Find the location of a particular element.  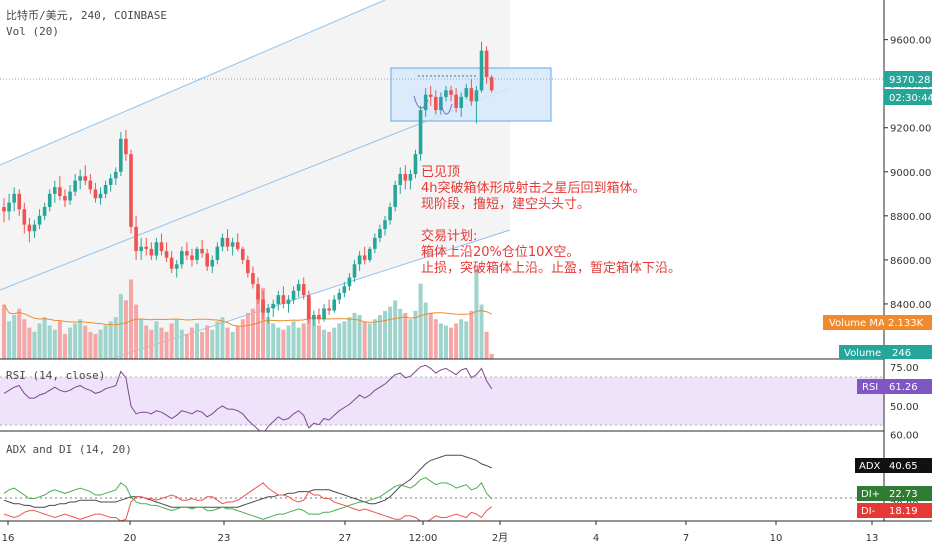

adx-tag: ADX 40.65 is located at coordinates (893, 465).